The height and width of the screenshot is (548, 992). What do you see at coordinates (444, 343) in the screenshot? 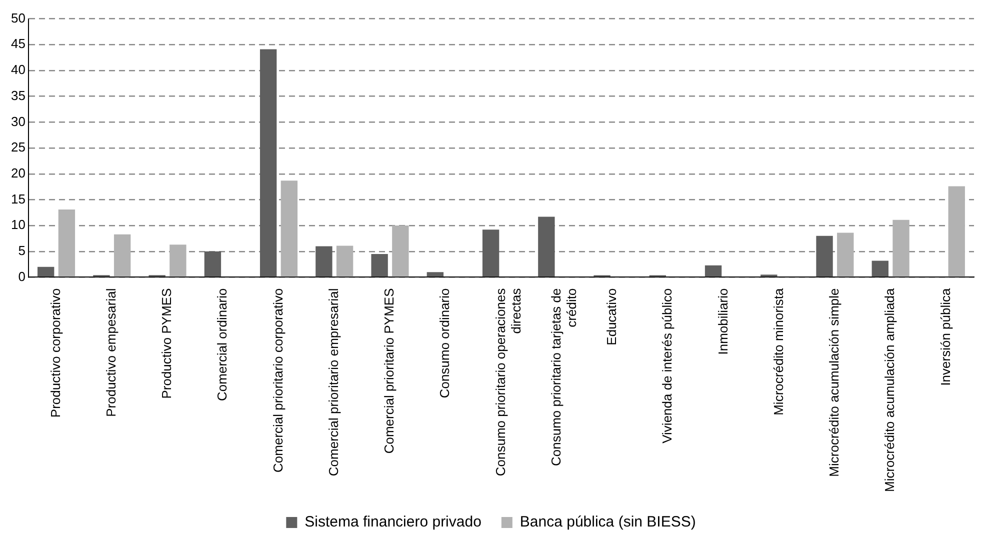
I see `x-tick-label: Consumo ordinario` at bounding box center [444, 343].